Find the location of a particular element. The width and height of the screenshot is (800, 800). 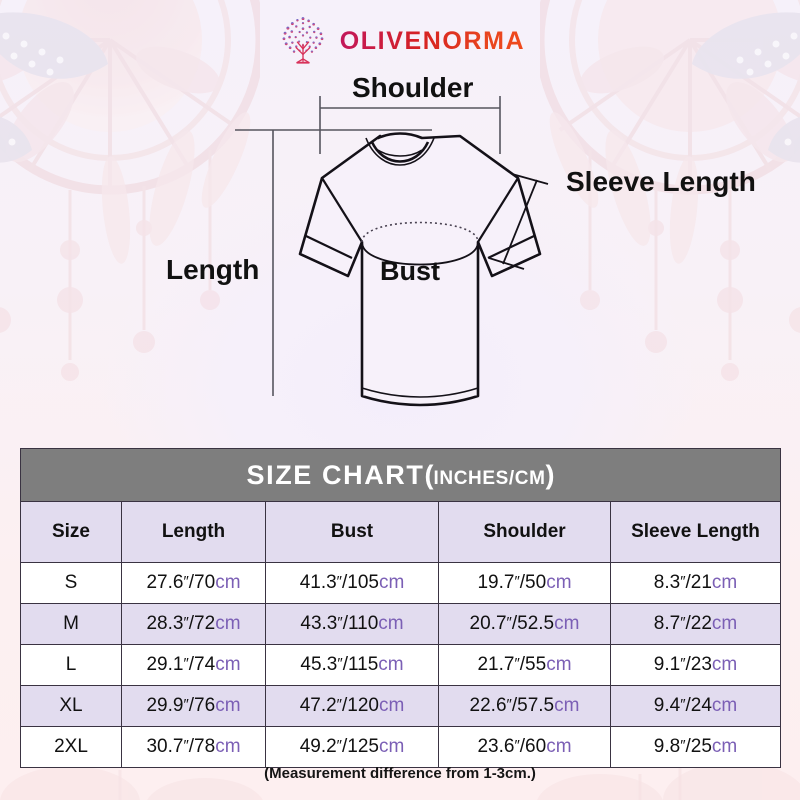

label-sleeve-length: Sleeve Length is located at coordinates (661, 181).